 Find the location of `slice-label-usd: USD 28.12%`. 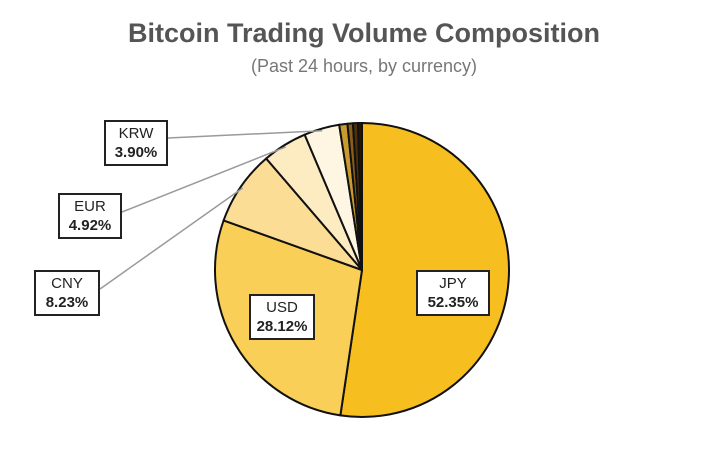

slice-label-usd: USD 28.12% is located at coordinates (282, 317).